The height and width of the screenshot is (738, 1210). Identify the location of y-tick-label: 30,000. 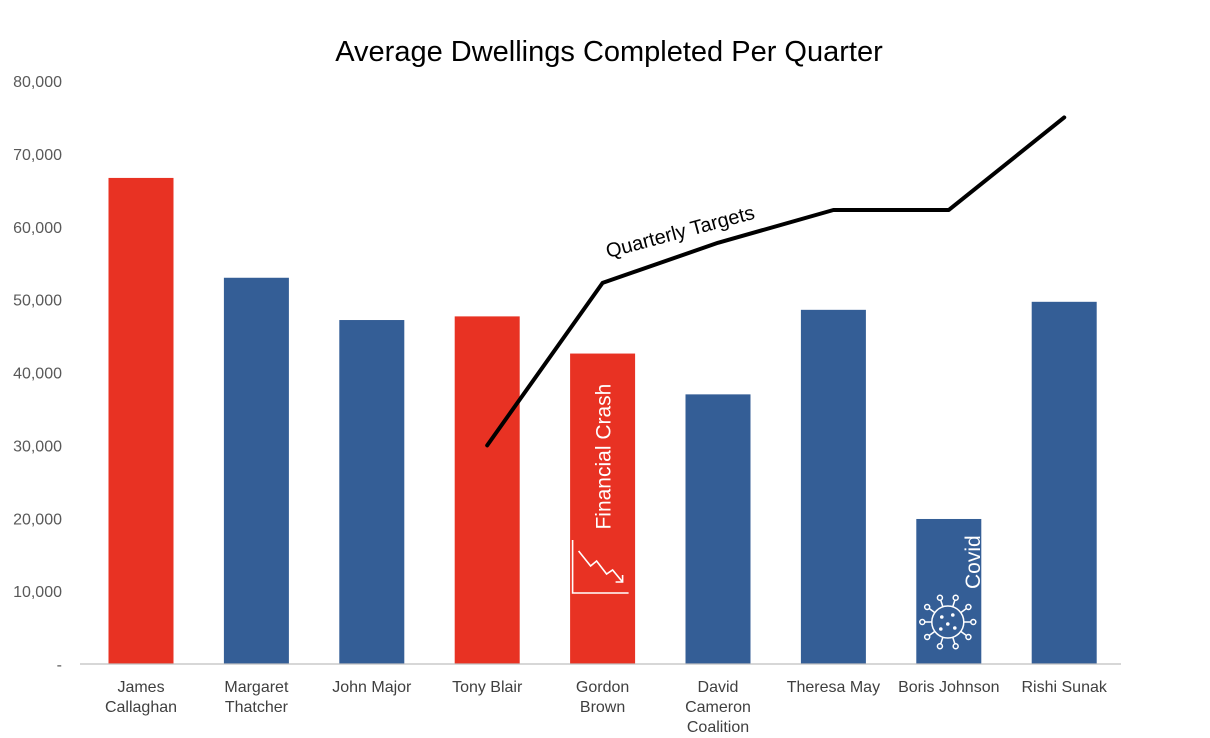
(37, 446).